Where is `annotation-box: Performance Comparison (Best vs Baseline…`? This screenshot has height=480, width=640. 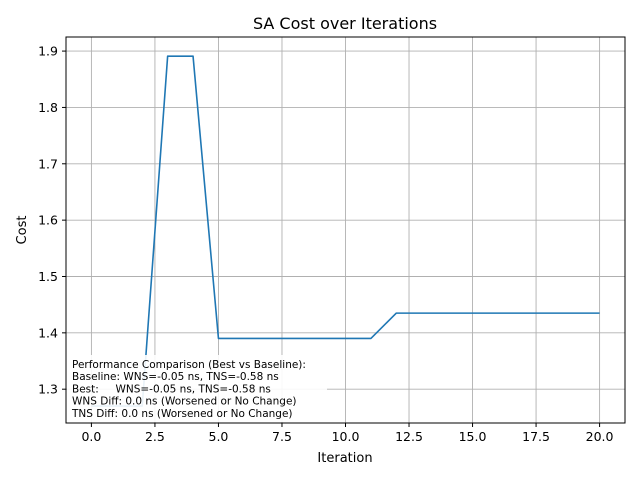
annotation-box: Performance Comparison (Best vs Baseline… is located at coordinates (197, 388).